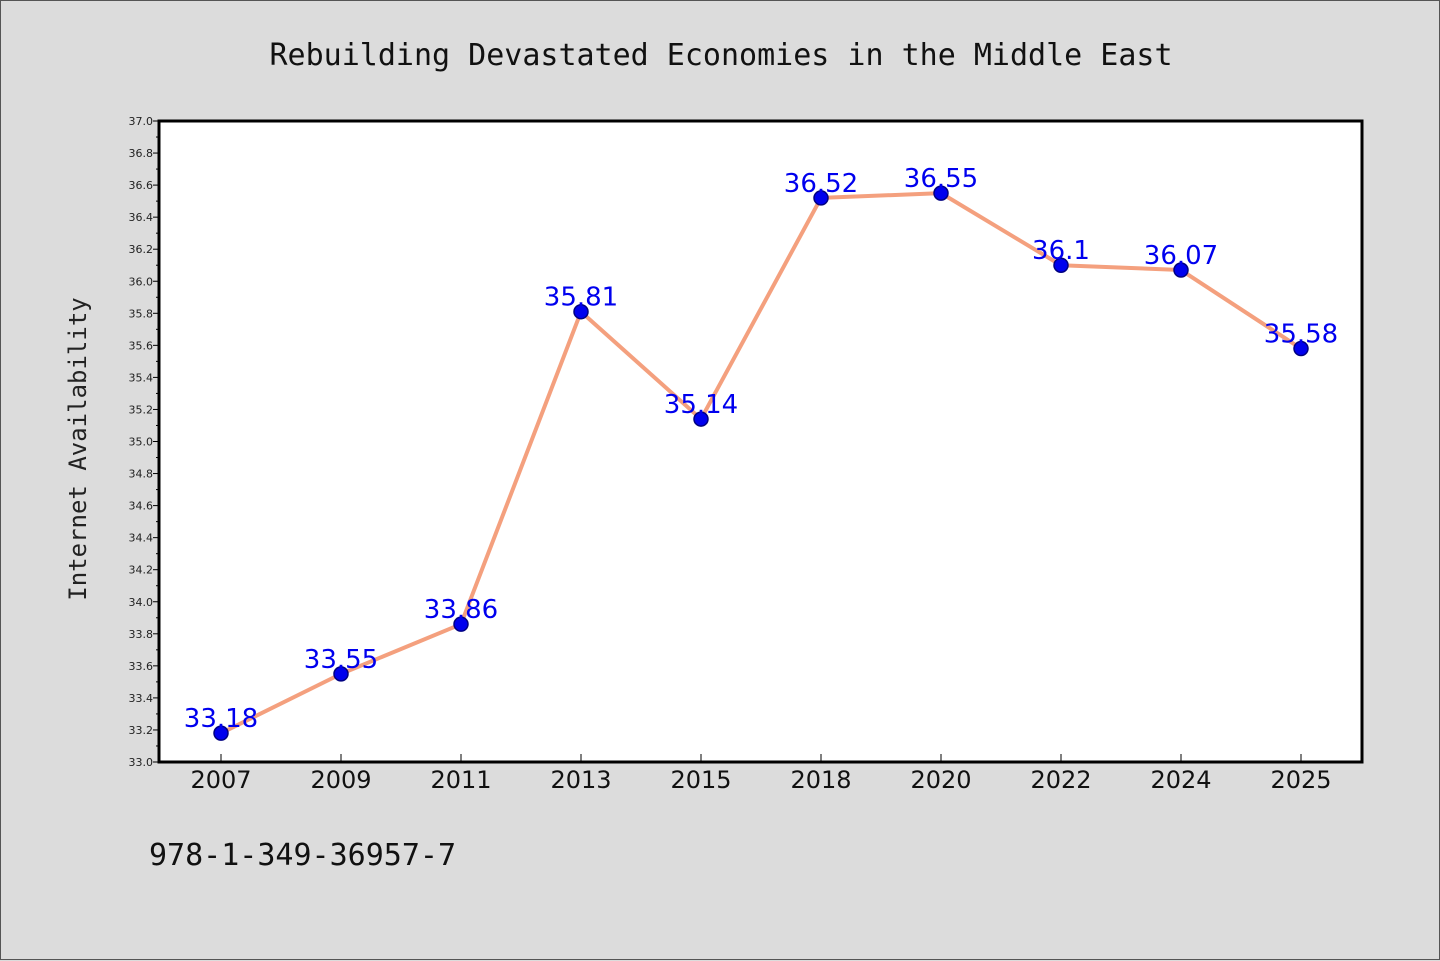 The height and width of the screenshot is (961, 1440). I want to click on y-tick-label: 34.8, so click(141, 474).